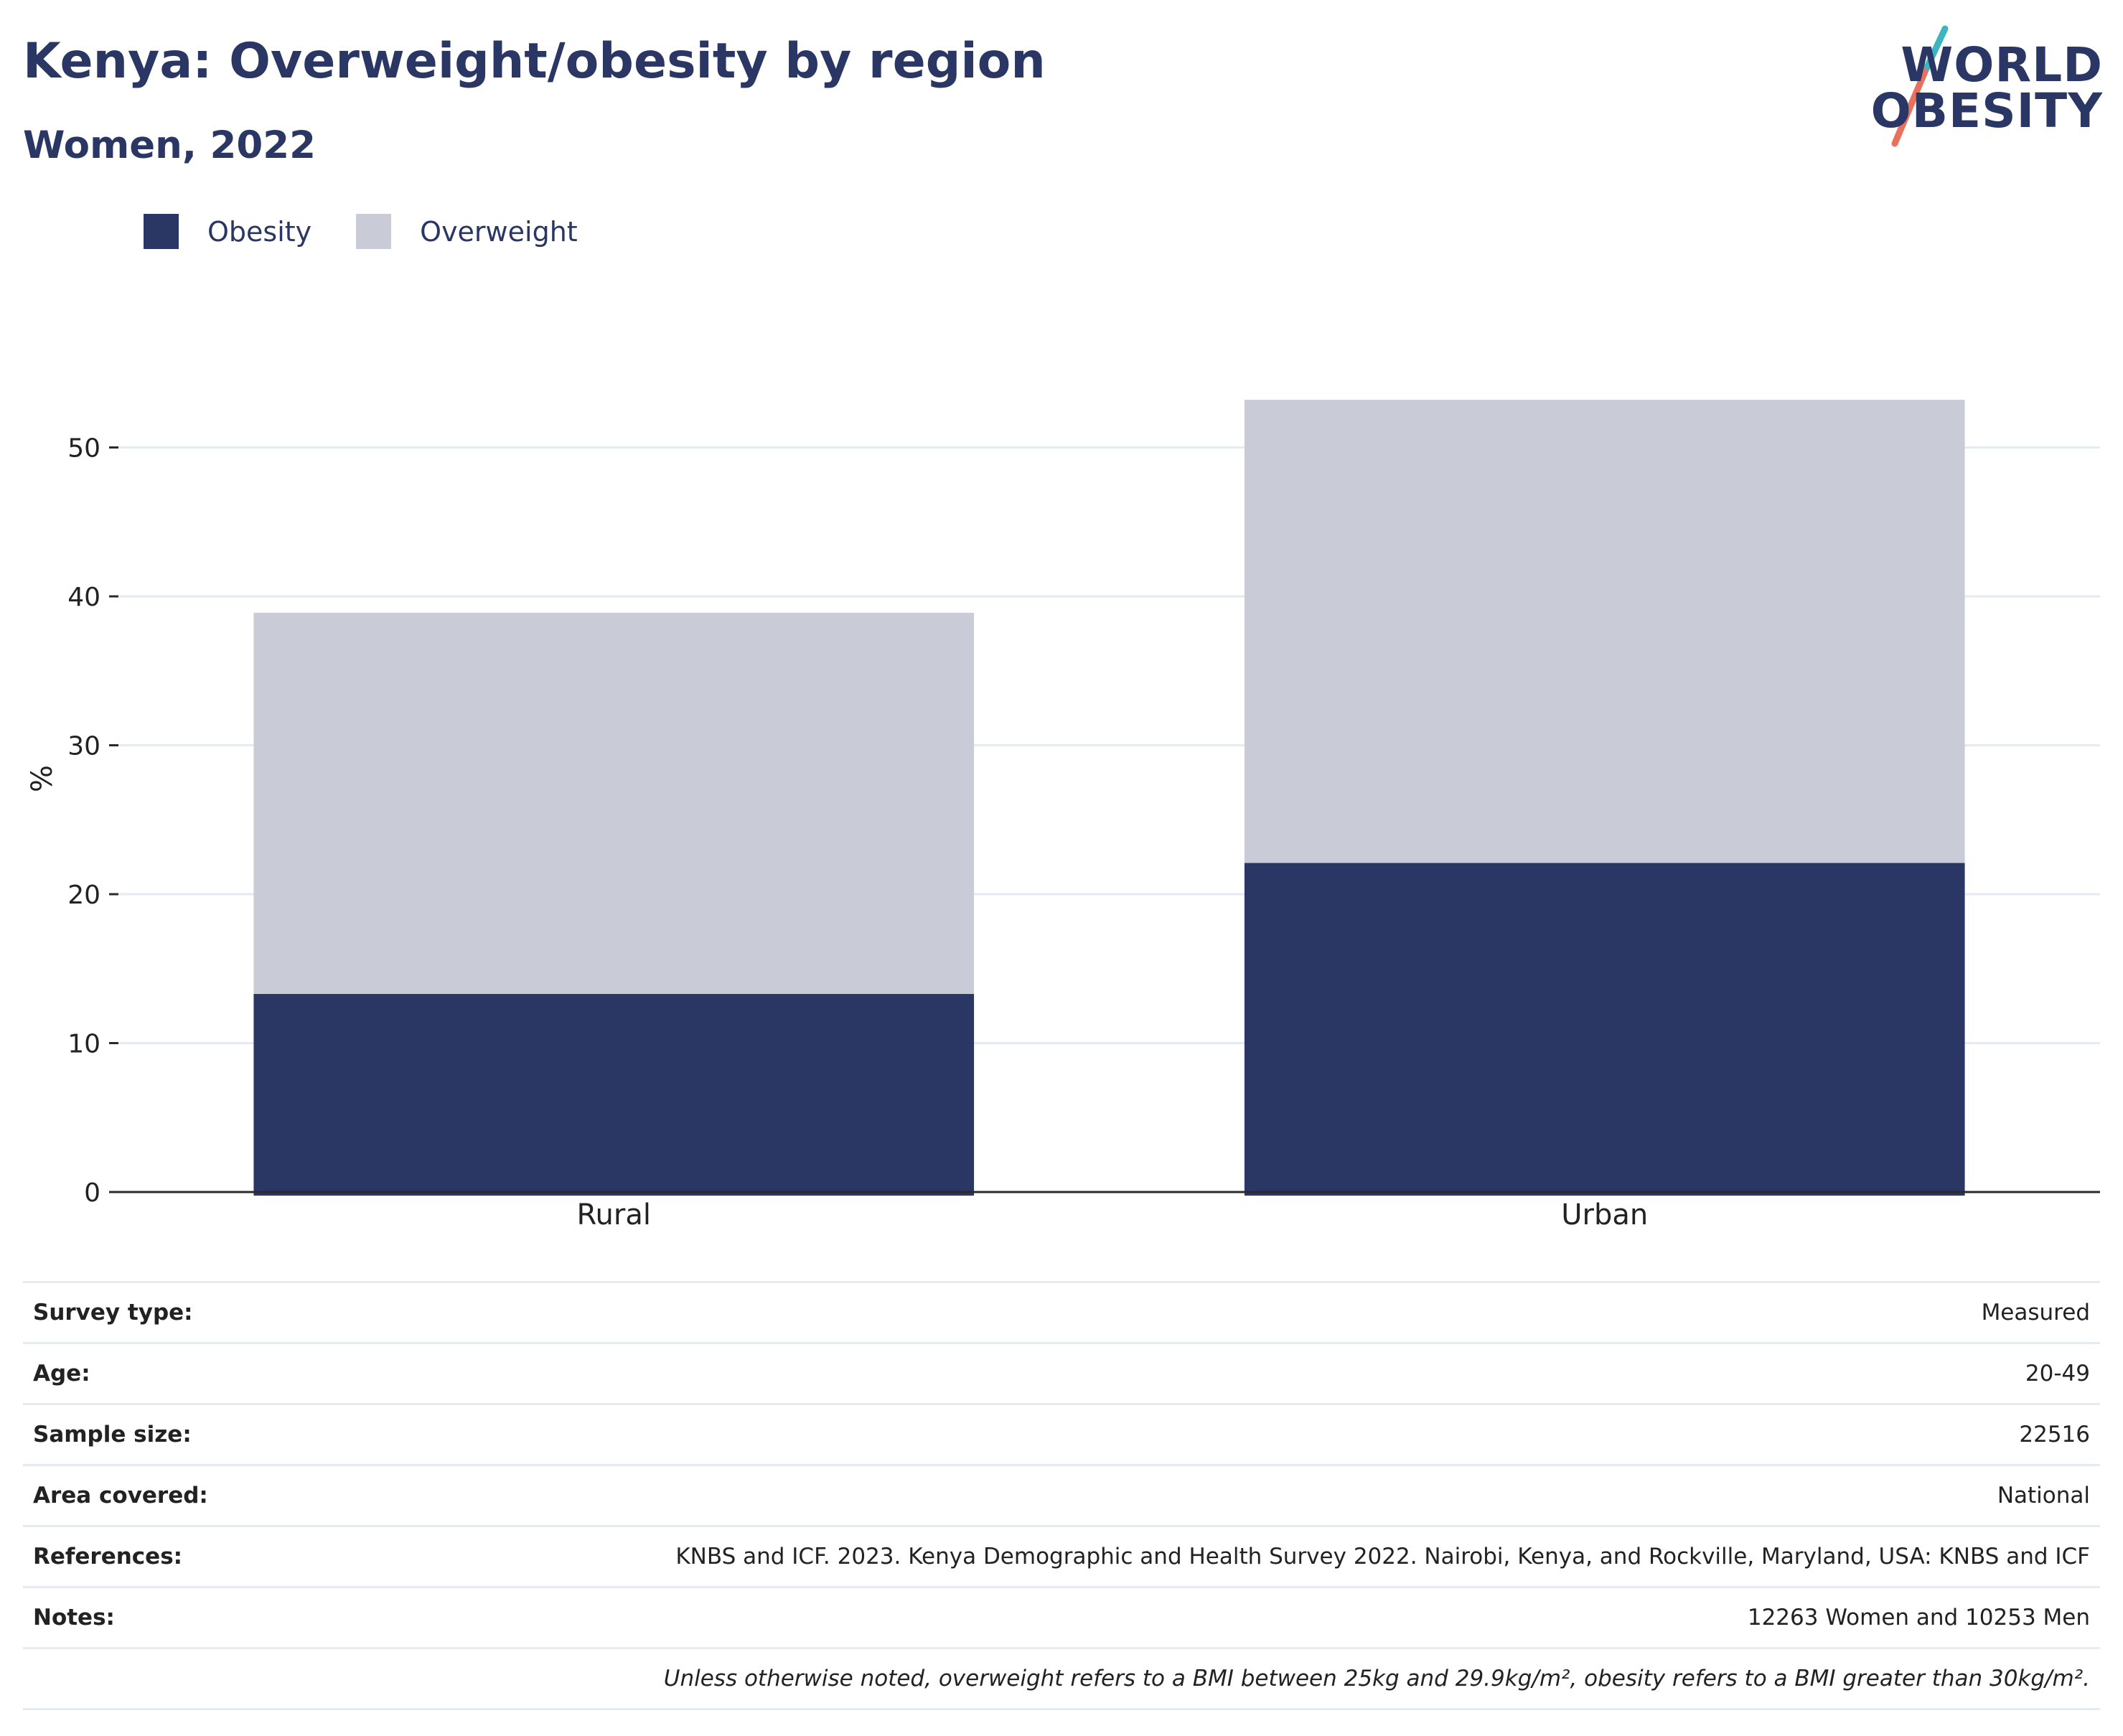 The image size is (2123, 1736). Describe the element at coordinates (1604, 1214) in the screenshot. I see `x-tick-label: Urban` at that location.